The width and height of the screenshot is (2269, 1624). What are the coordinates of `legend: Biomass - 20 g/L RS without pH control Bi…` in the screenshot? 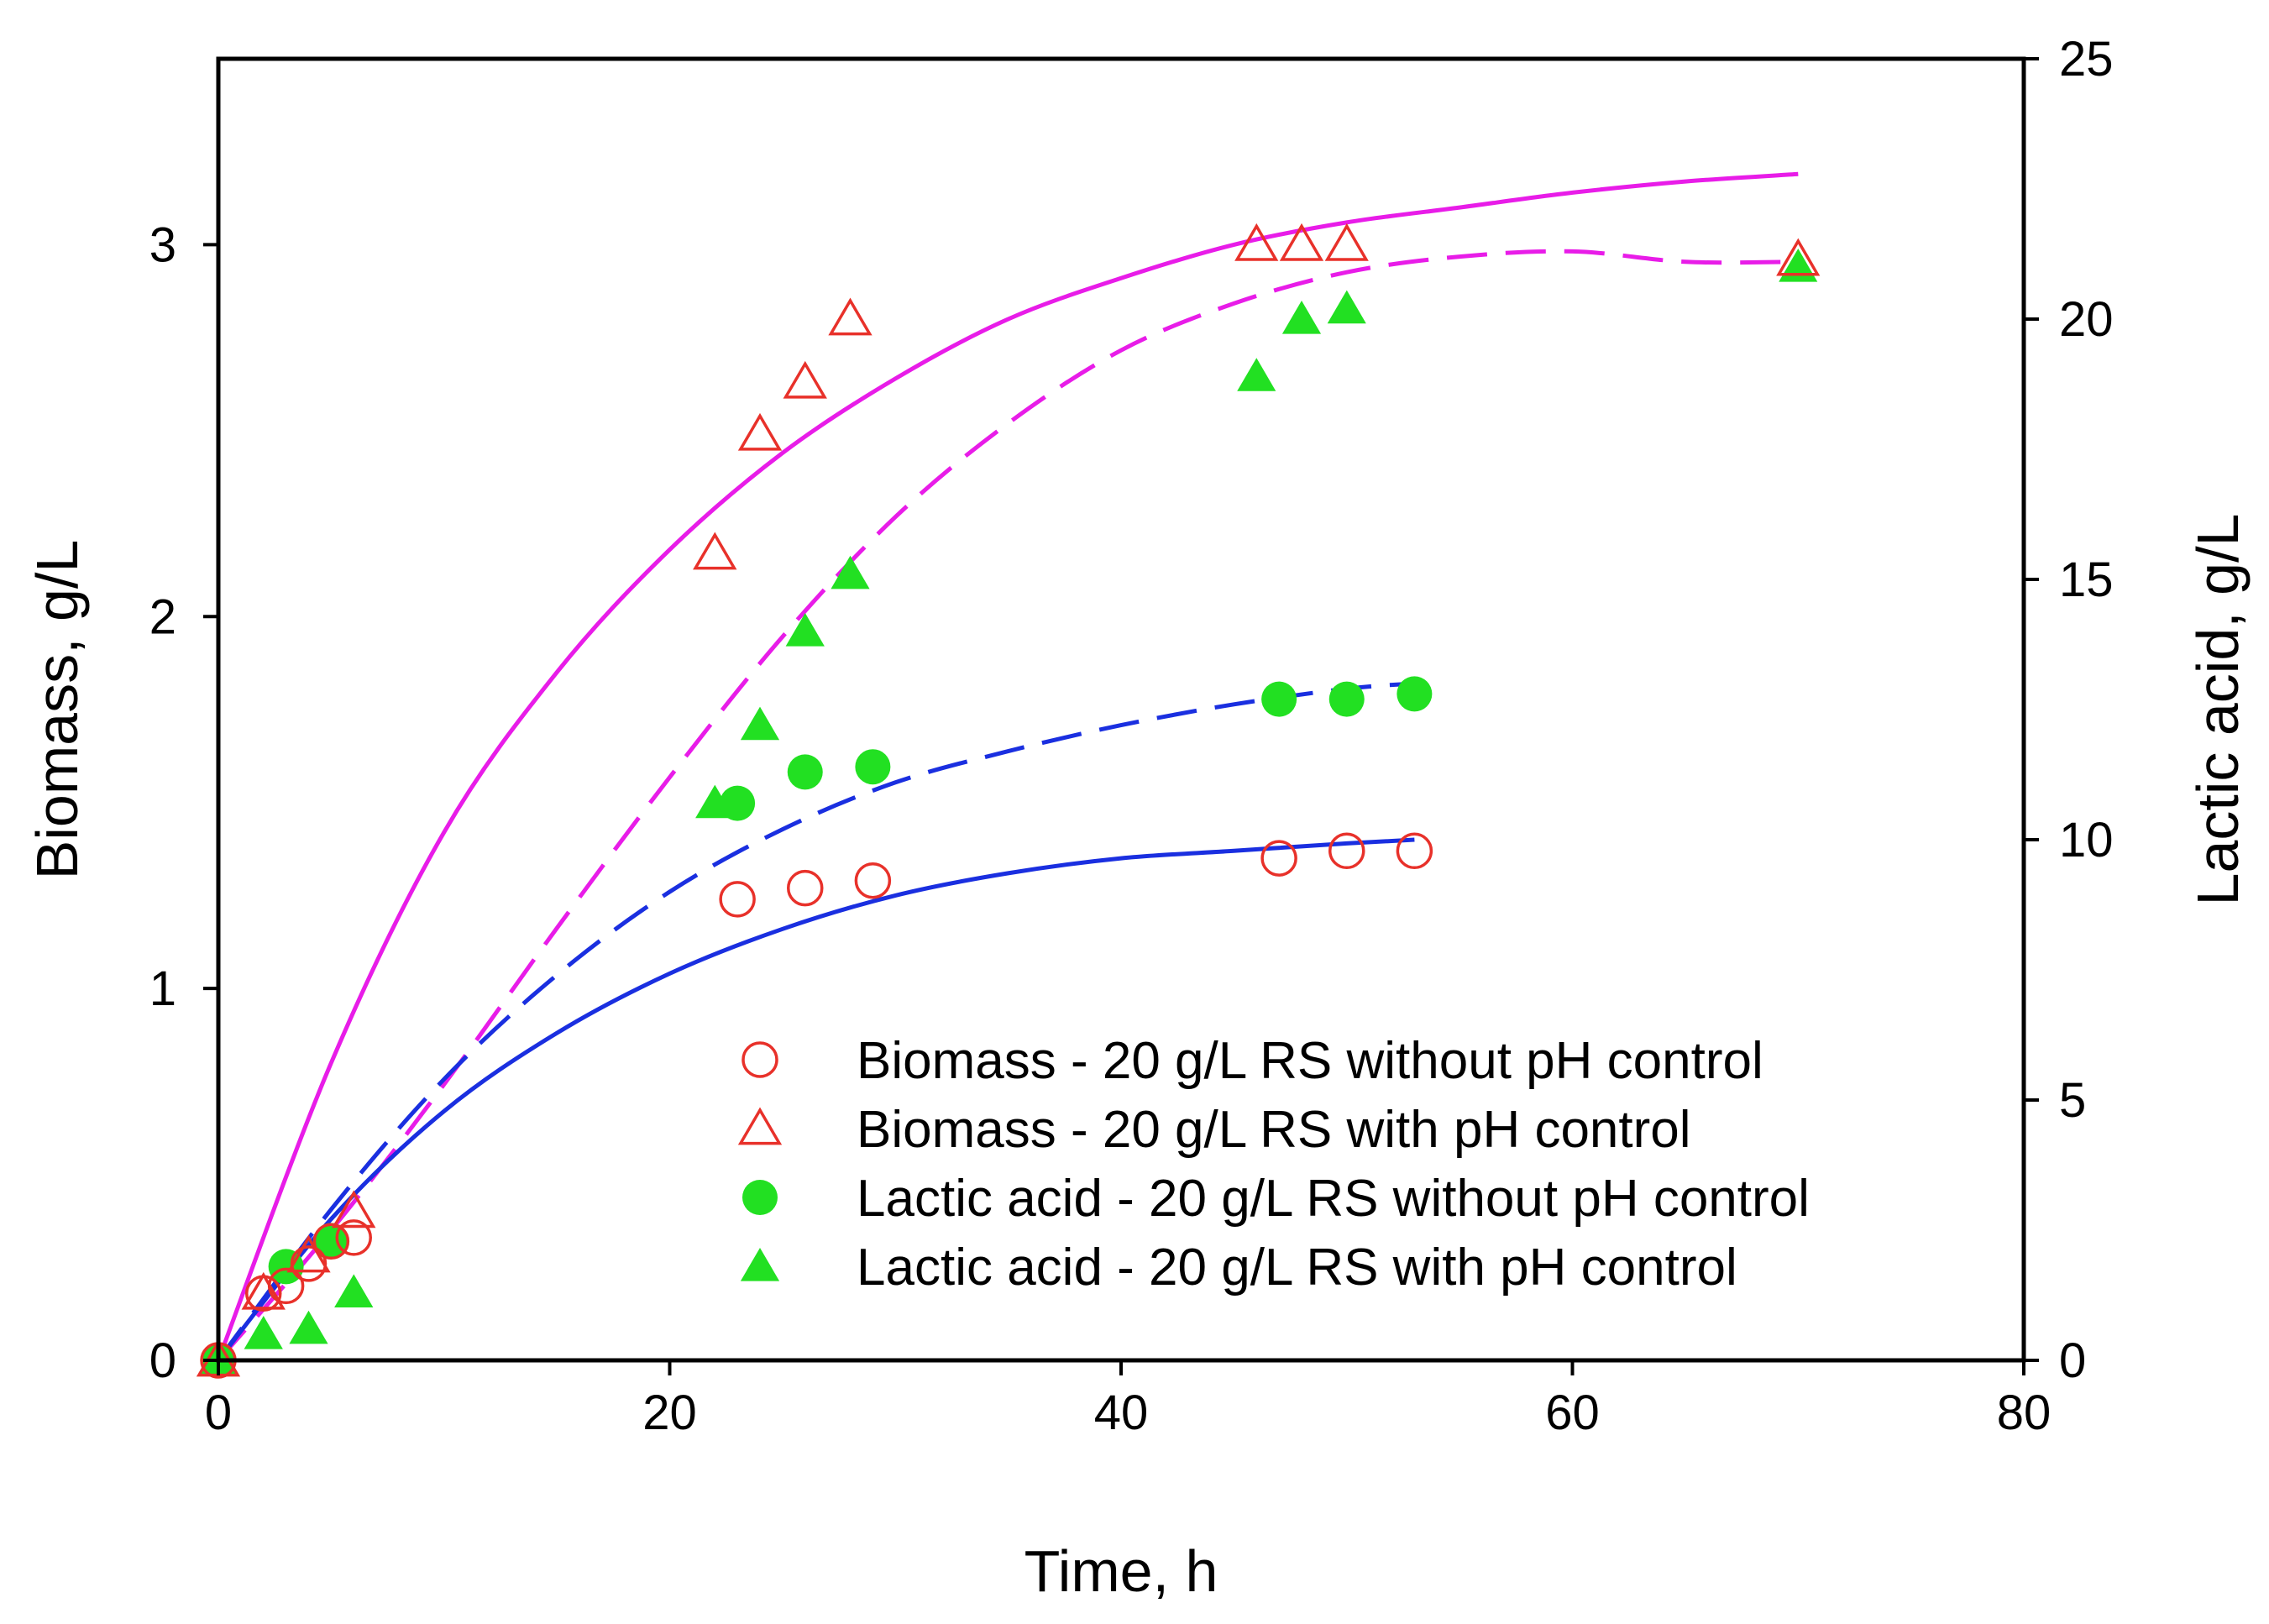 It's located at (1273, 1165).